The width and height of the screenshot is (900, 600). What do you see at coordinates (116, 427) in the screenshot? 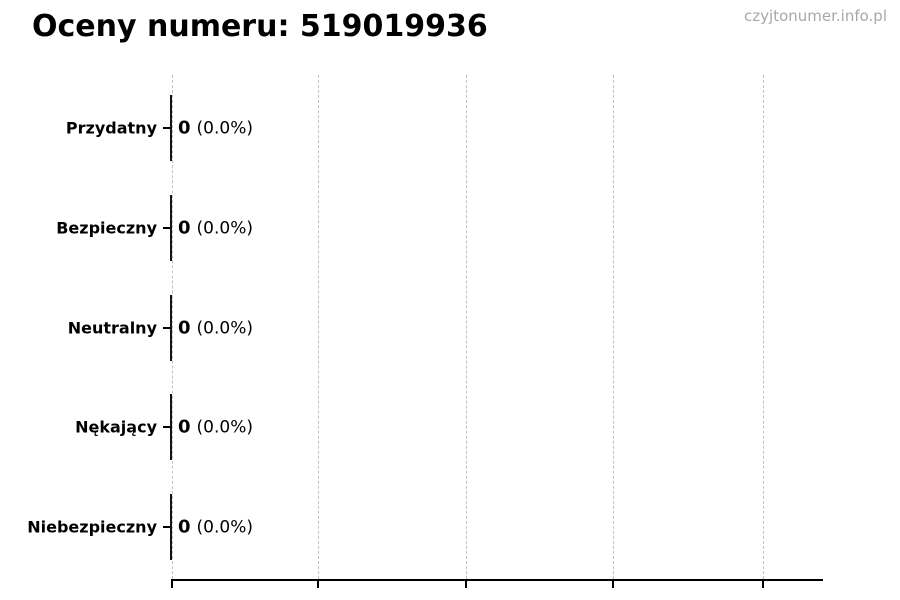
I see `category-label: Nękający` at bounding box center [116, 427].